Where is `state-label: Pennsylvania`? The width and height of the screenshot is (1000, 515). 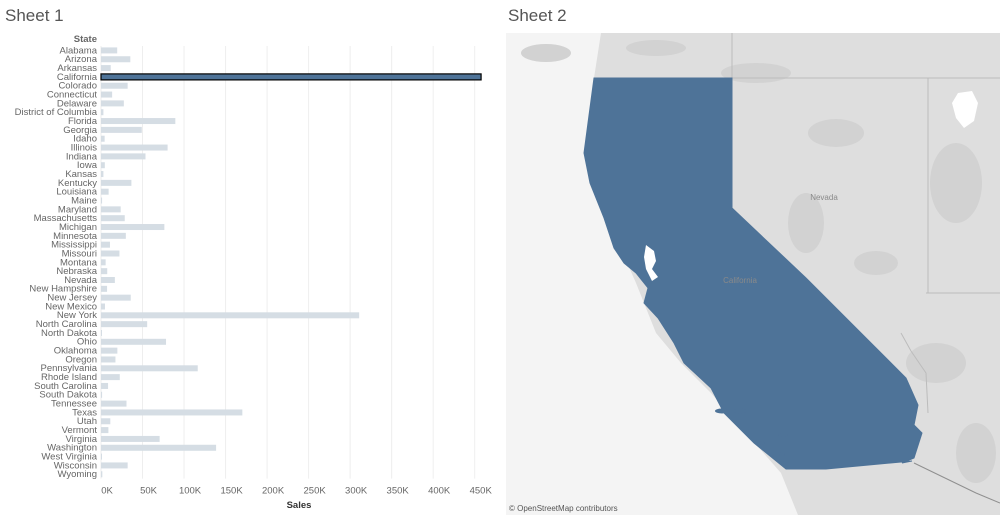 state-label: Pennsylvania is located at coordinates (68, 368).